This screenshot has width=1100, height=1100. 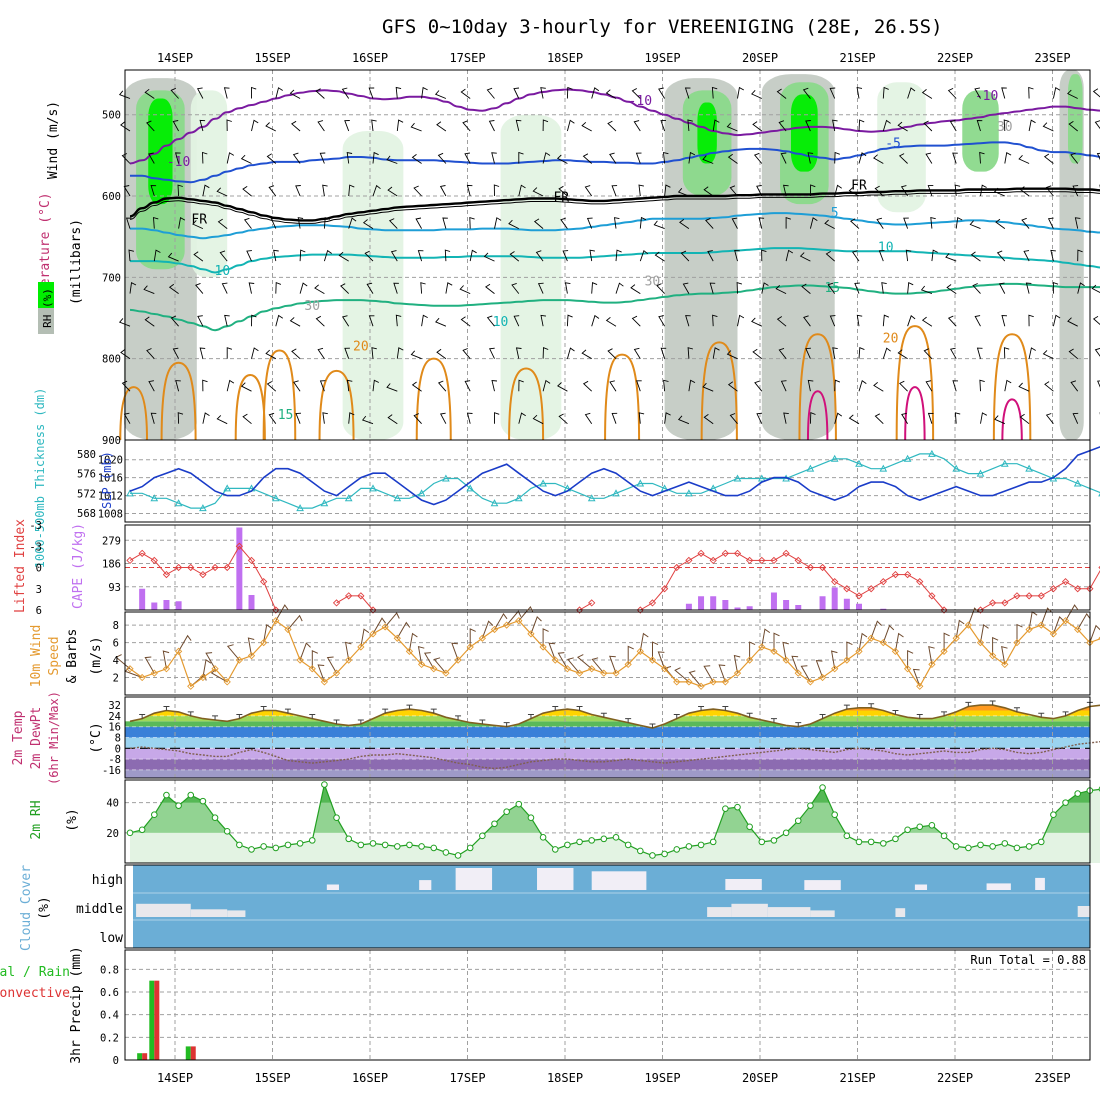 What do you see at coordinates (607, 754) in the screenshot?
I see `temp-band` at bounding box center [607, 754].